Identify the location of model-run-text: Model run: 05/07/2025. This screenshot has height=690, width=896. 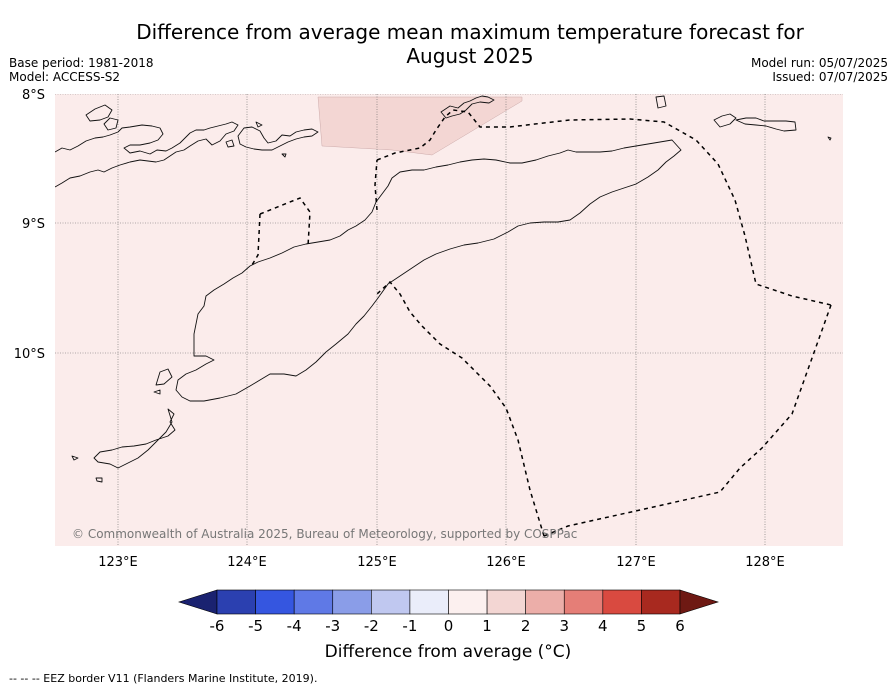
(819, 63).